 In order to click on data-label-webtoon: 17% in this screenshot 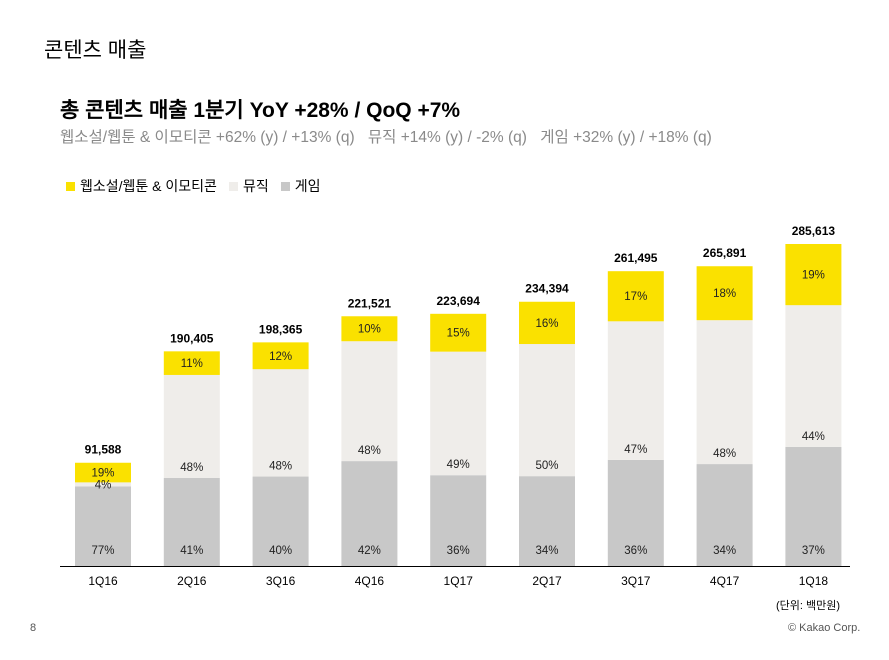, I will do `click(635, 297)`.